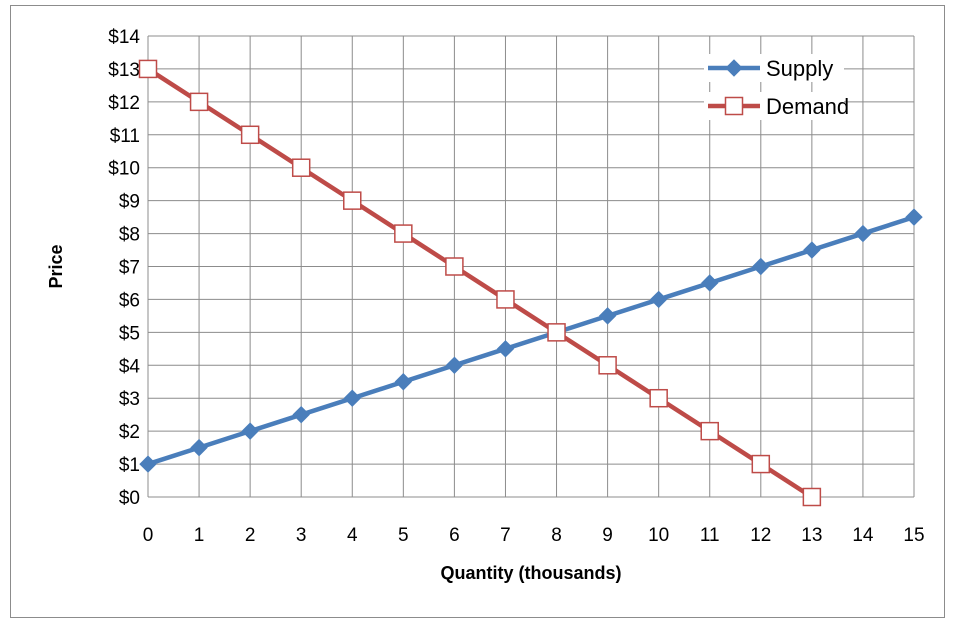 Image resolution: width=956 pixels, height=628 pixels. I want to click on x-tick-label: 8, so click(556, 535).